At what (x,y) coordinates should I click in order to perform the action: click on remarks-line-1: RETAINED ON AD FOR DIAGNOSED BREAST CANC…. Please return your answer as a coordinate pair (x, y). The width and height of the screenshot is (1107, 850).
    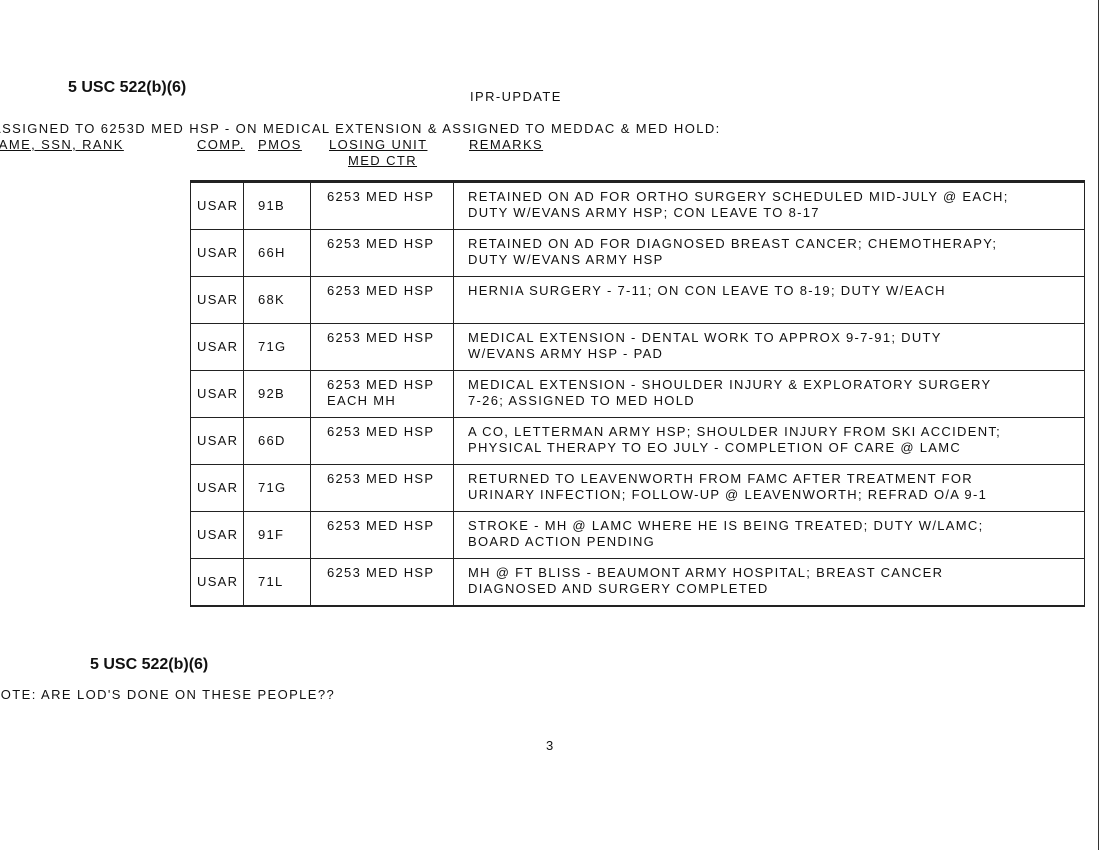
    Looking at the image, I should click on (733, 243).